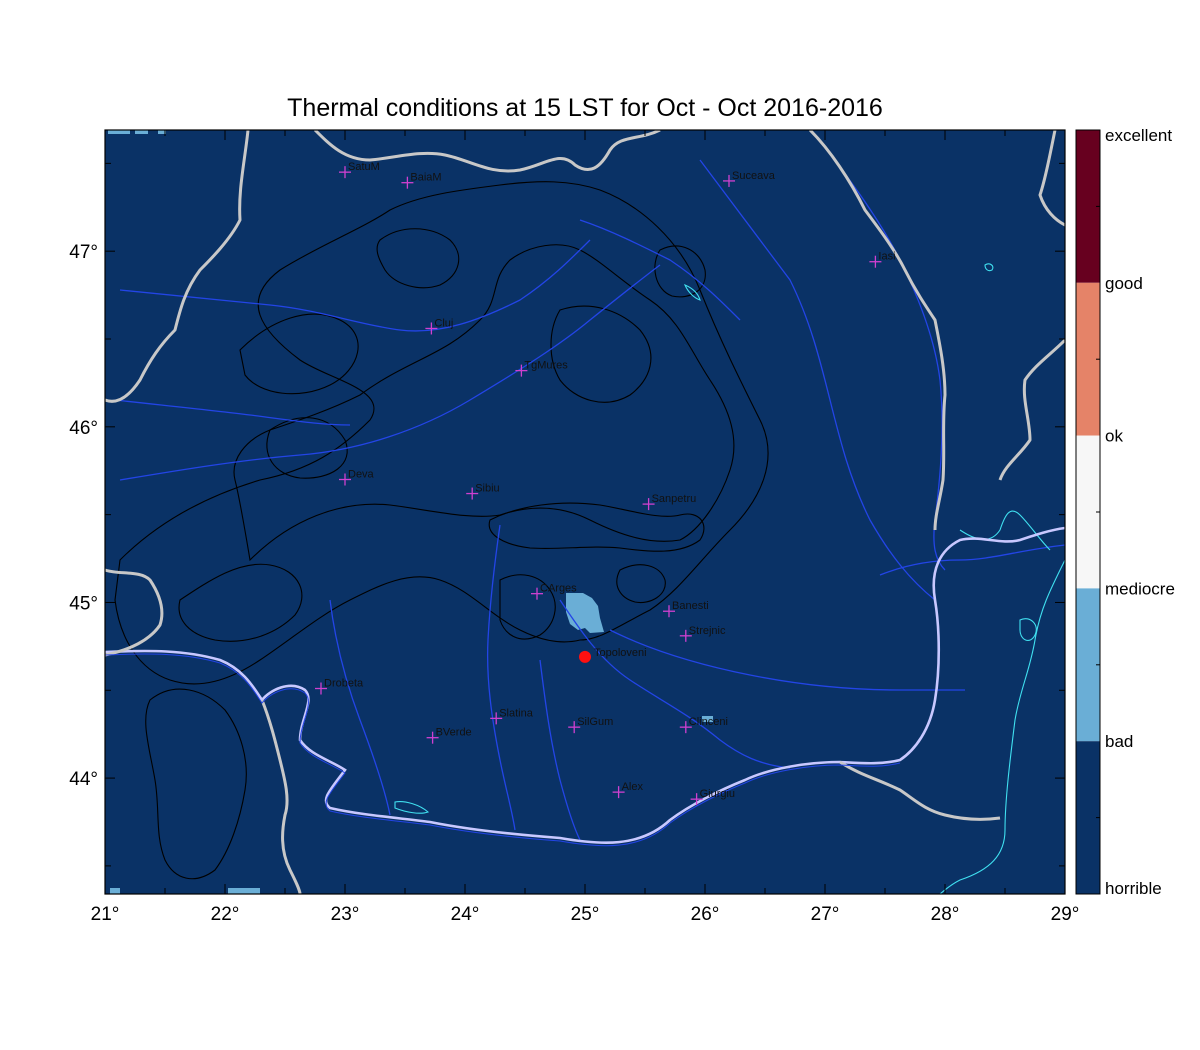 The height and width of the screenshot is (1050, 1200). Describe the element at coordinates (425, 178) in the screenshot. I see `city-label: BaiaM` at that location.